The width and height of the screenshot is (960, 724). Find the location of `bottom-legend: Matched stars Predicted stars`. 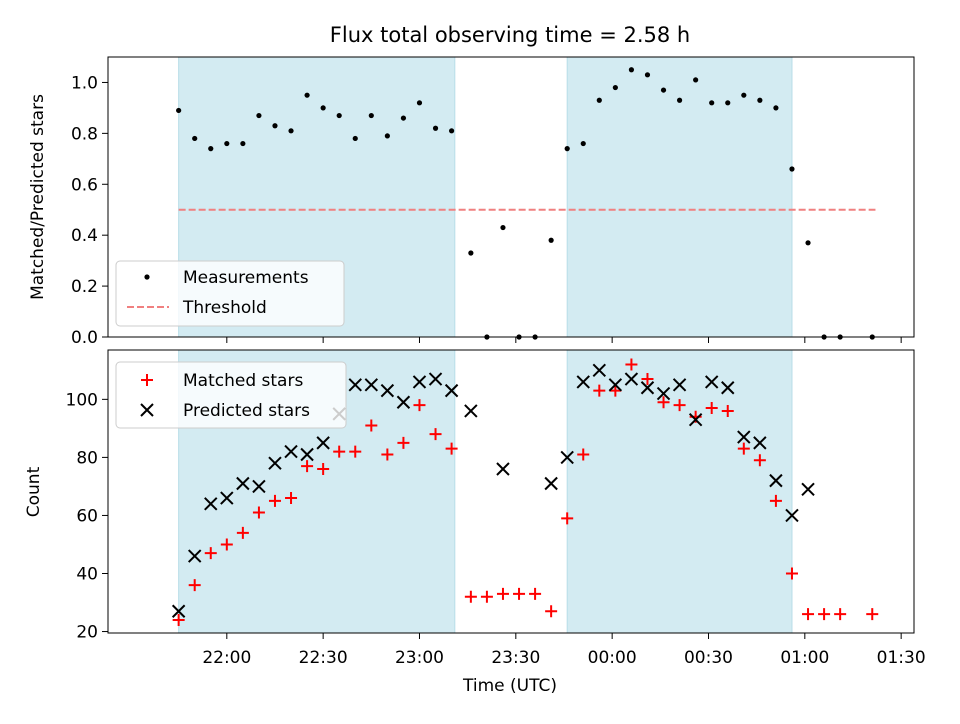

bottom-legend: Matched stars Predicted stars is located at coordinates (231, 395).